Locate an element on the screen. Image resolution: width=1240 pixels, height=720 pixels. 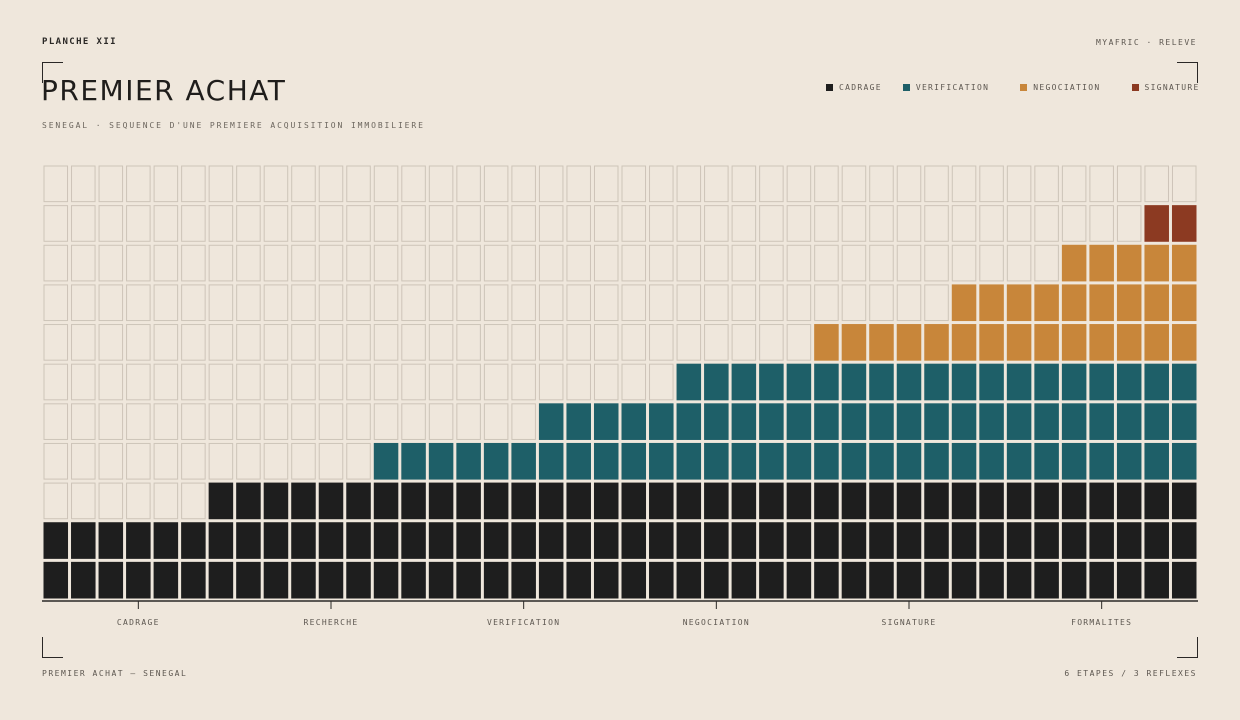
cell-signature is located at coordinates (1156, 223).